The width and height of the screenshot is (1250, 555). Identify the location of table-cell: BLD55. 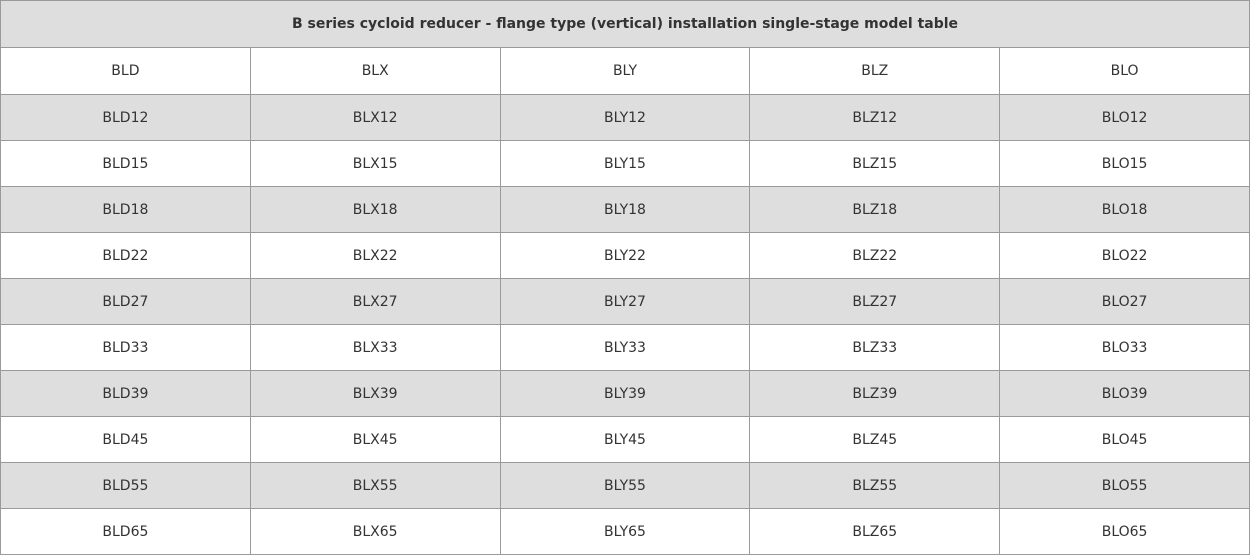
(125, 485).